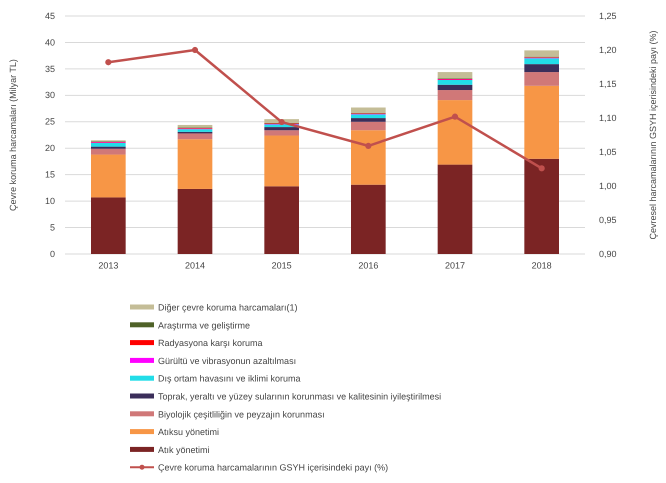  Describe the element at coordinates (608, 83) in the screenshot. I see `y2-tick-label: 1,15` at that location.